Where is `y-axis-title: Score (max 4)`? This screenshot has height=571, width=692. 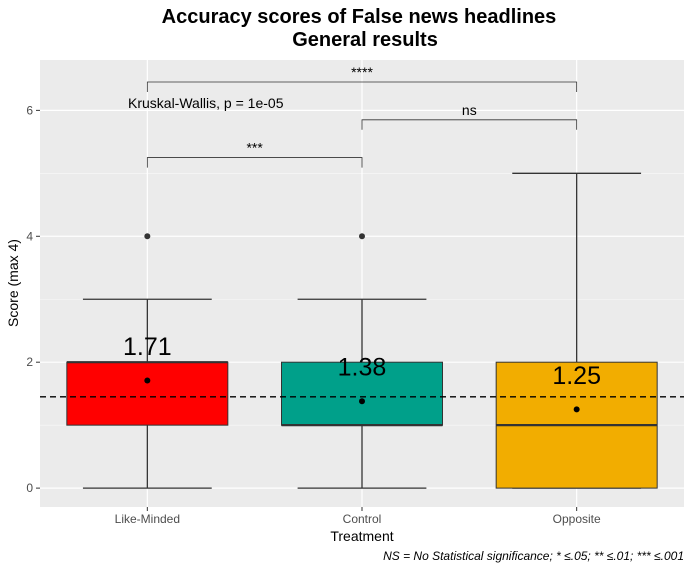 y-axis-title: Score (max 4) is located at coordinates (13, 283).